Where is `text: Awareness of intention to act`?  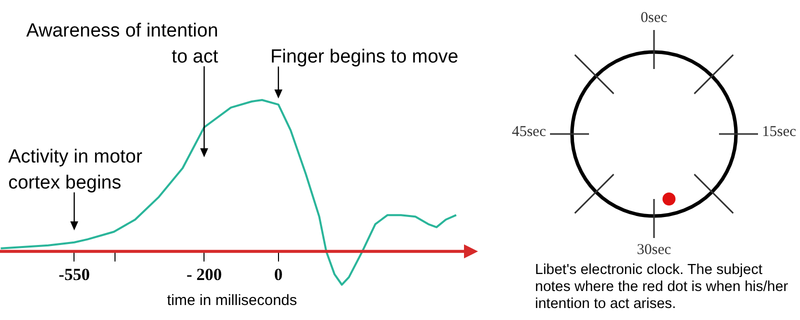
text: Awareness of intention to act is located at coordinates (122, 44).